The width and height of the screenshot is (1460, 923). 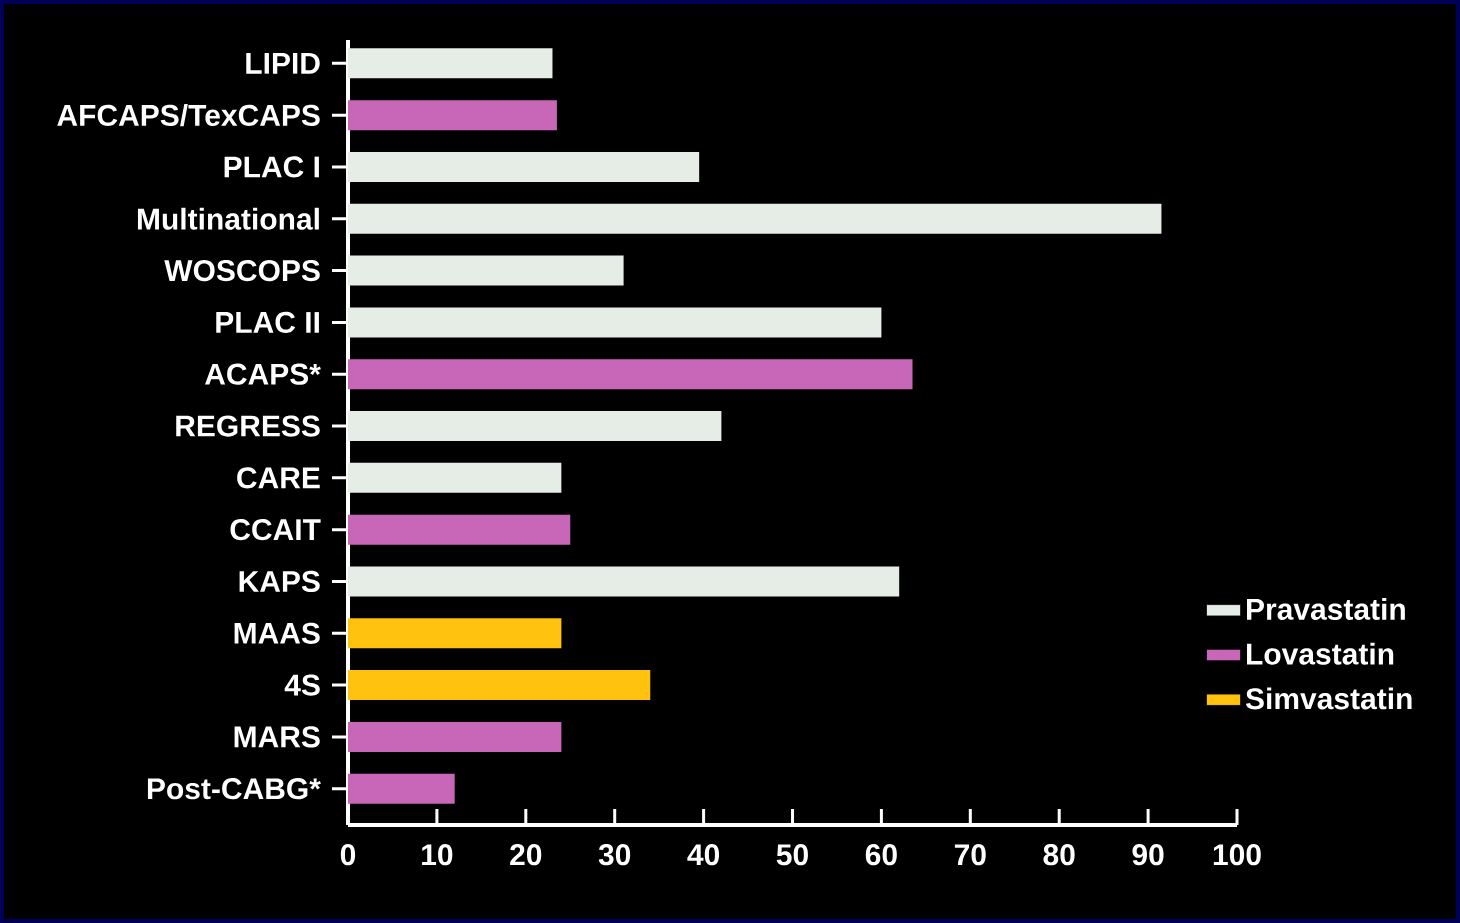 I want to click on y-tick-label: PLAC I, so click(x=271, y=167).